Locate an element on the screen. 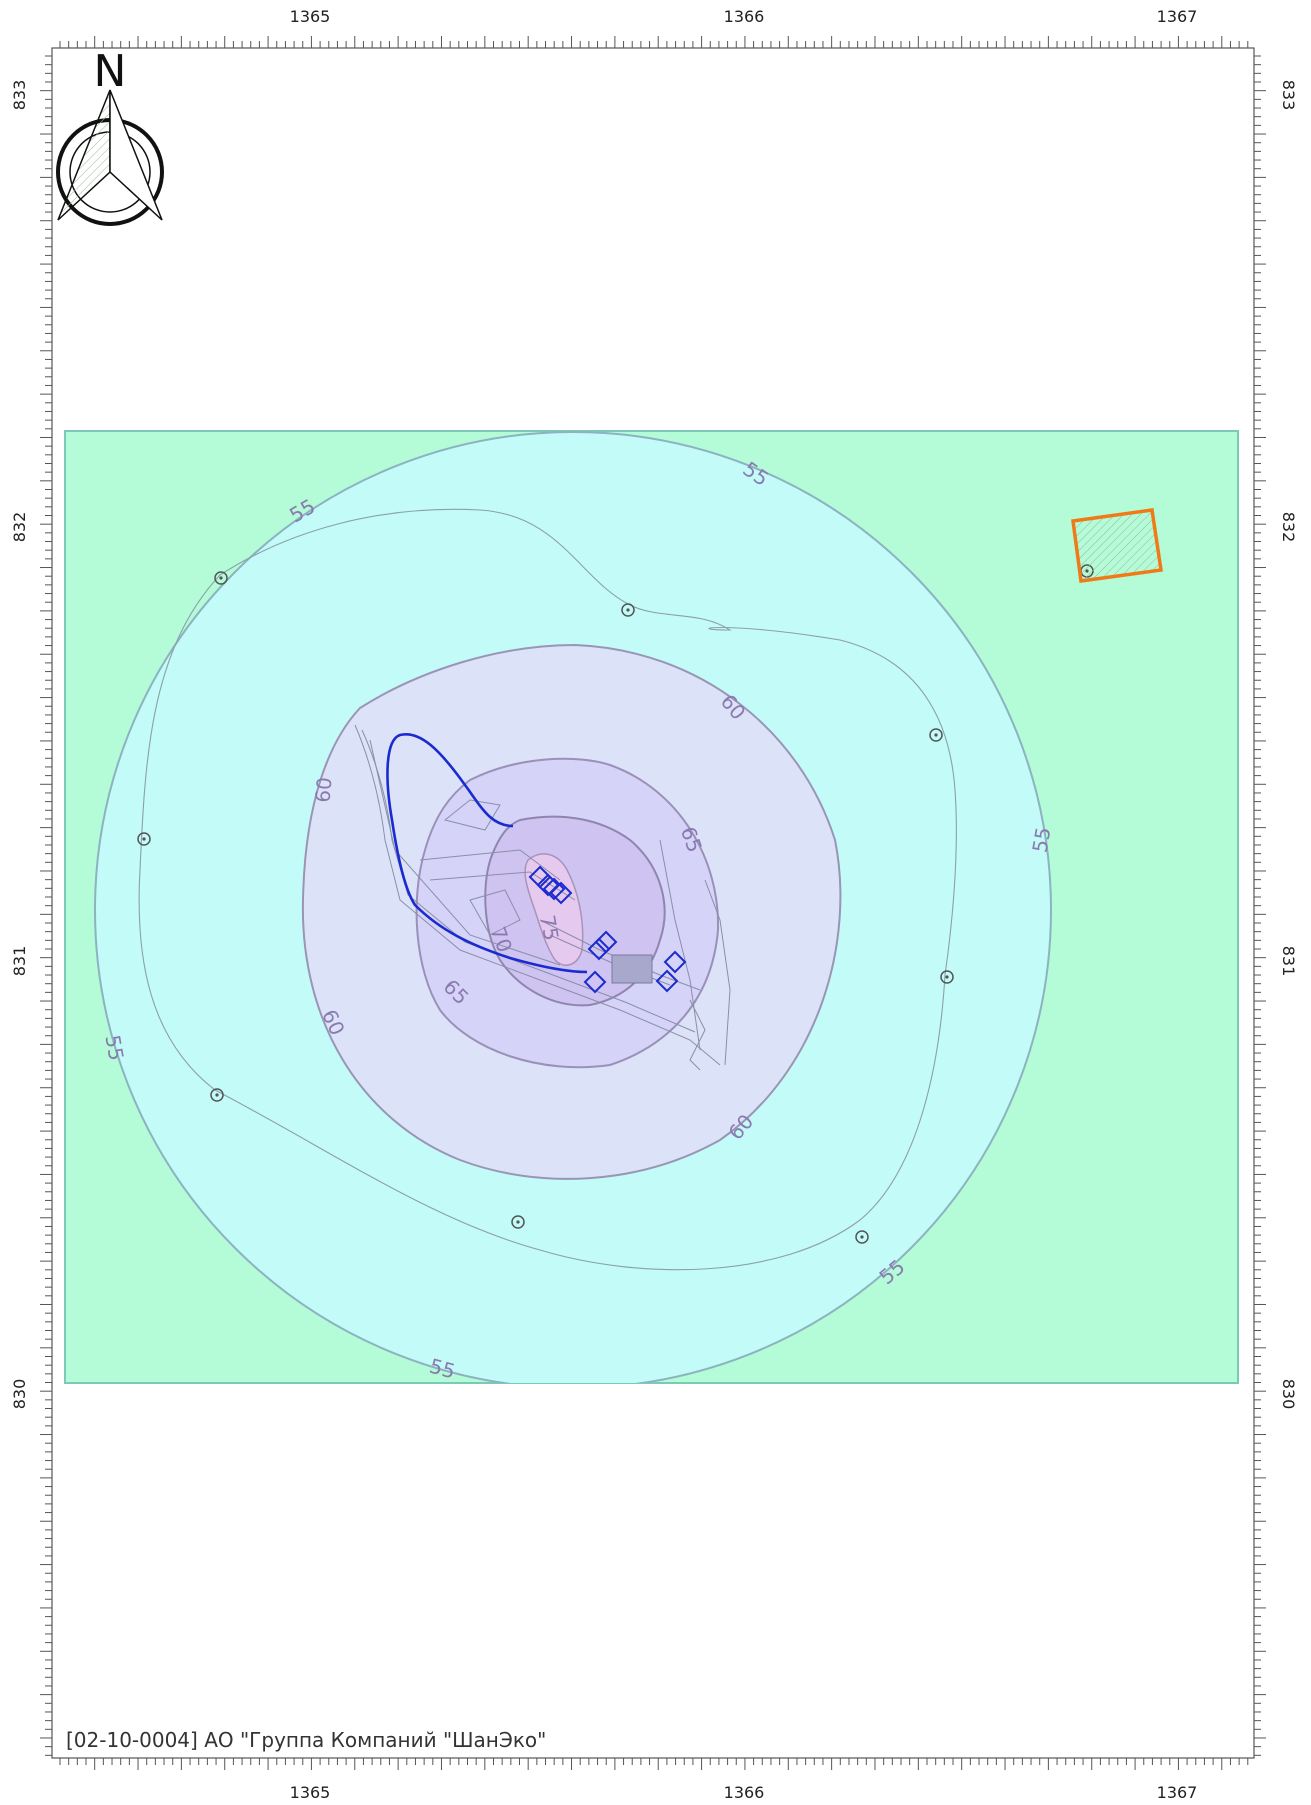 This screenshot has height=1805, width=1311. north-label: N is located at coordinates (110, 71).